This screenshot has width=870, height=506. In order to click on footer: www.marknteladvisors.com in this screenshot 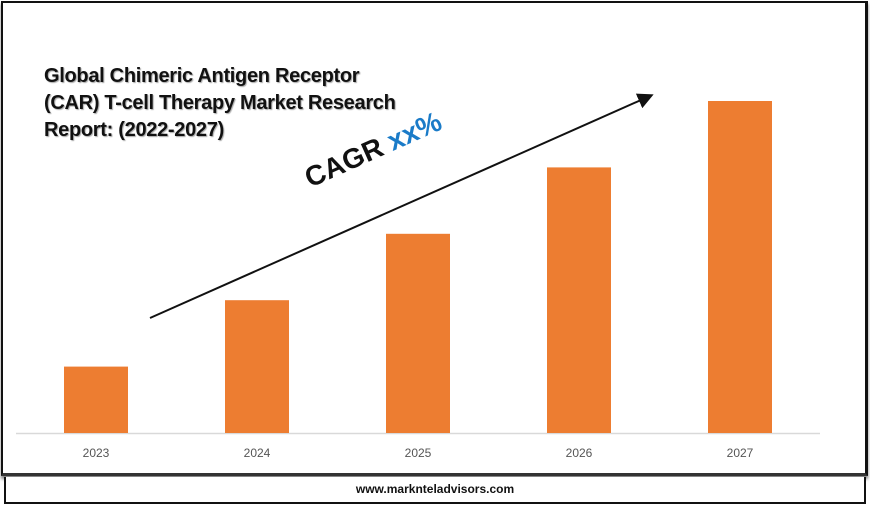, I will do `click(435, 490)`.